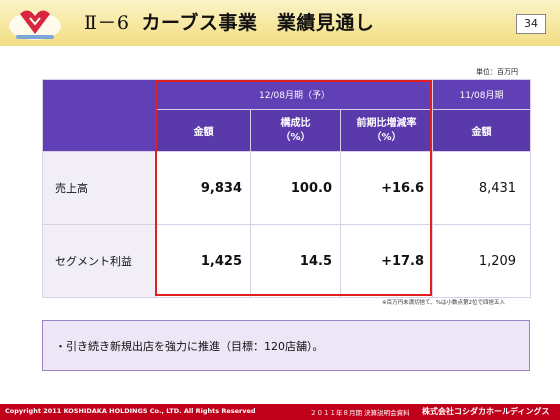 This screenshot has width=560, height=420. I want to click on yoy-change: +16.6, so click(386, 188).